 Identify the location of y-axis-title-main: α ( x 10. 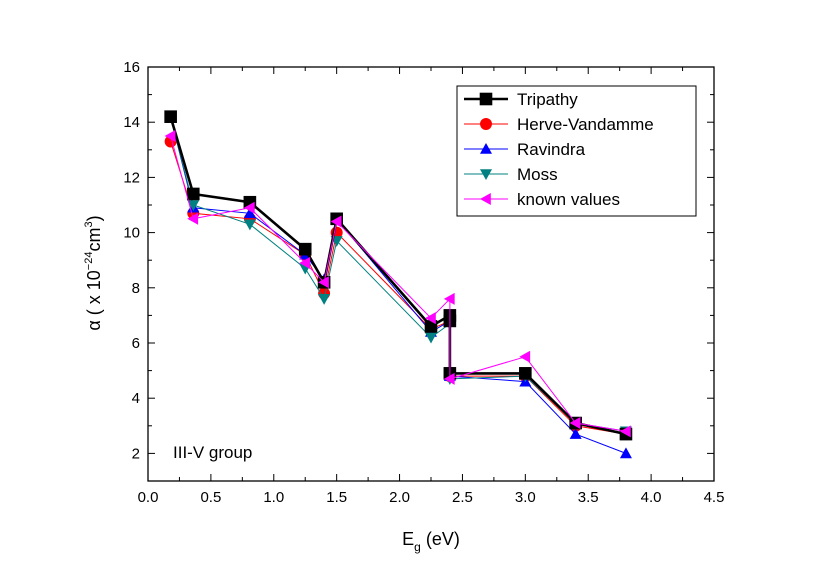
(94, 300).